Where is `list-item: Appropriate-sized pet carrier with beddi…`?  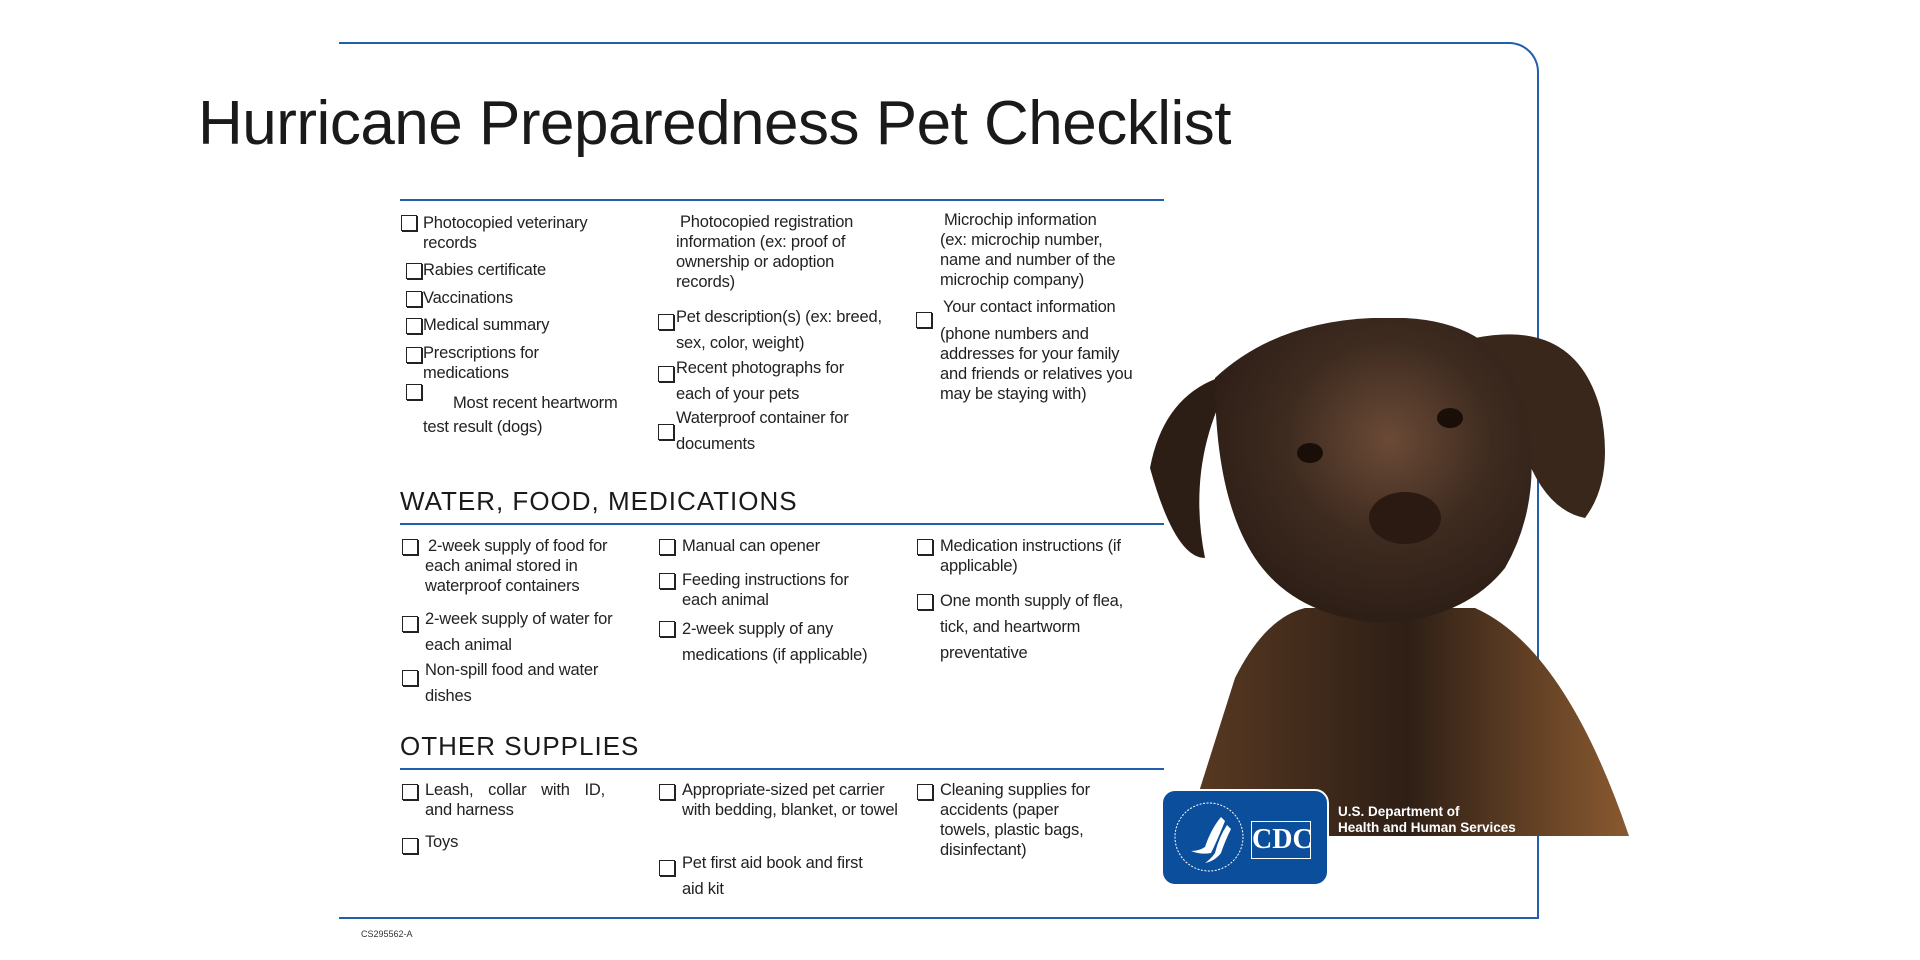 list-item: Appropriate-sized pet carrier with beddi… is located at coordinates (790, 800).